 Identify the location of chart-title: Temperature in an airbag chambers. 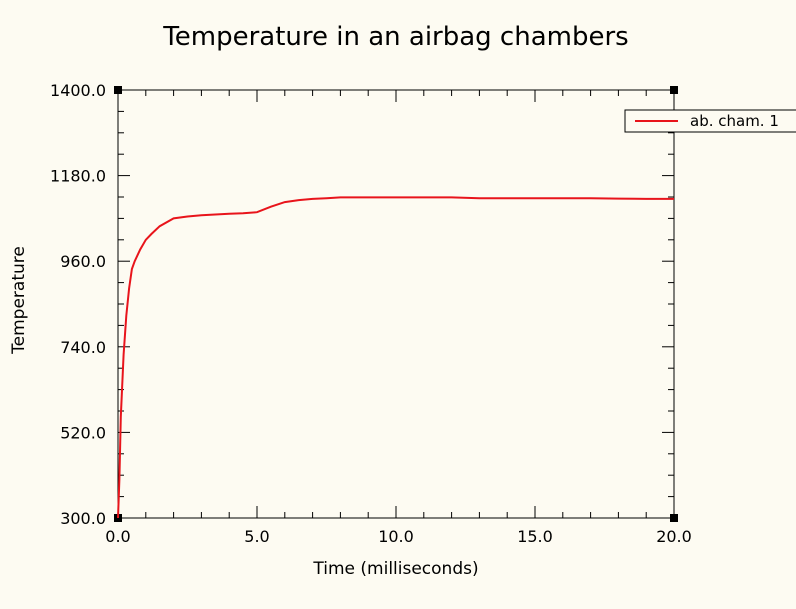
(395, 37).